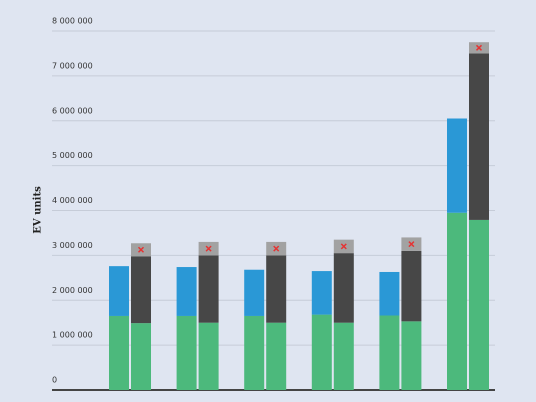  What do you see at coordinates (72, 21) in the screenshot?
I see `y-tick-label: 8 000 000` at bounding box center [72, 21].